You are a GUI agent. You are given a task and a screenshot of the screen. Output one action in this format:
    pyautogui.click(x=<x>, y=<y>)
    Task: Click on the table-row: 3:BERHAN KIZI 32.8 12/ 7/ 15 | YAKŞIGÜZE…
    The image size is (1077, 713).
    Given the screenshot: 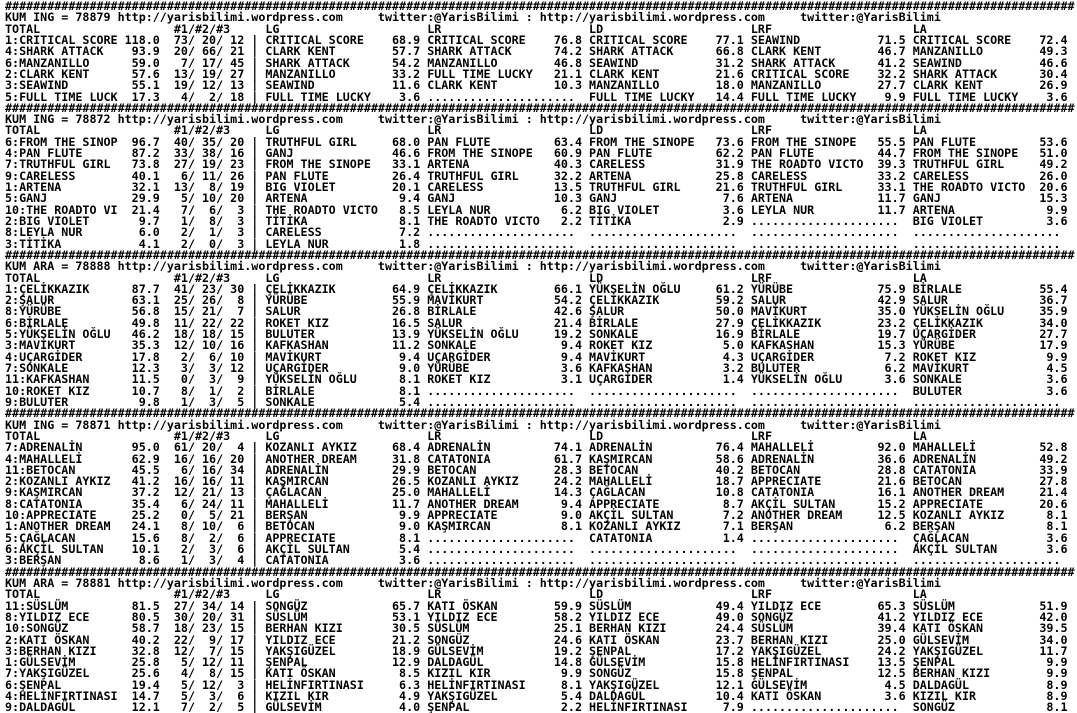 What is the action you would take?
    pyautogui.click(x=540, y=650)
    